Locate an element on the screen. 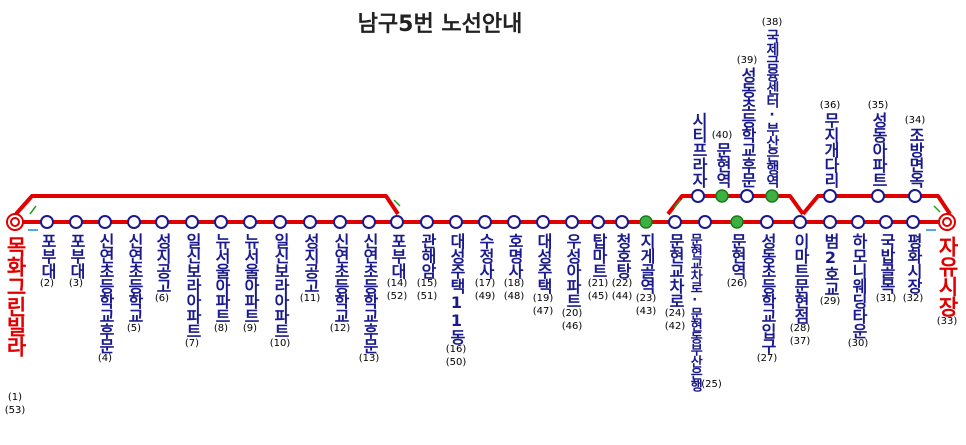  stop-number: (32) is located at coordinates (913, 298).